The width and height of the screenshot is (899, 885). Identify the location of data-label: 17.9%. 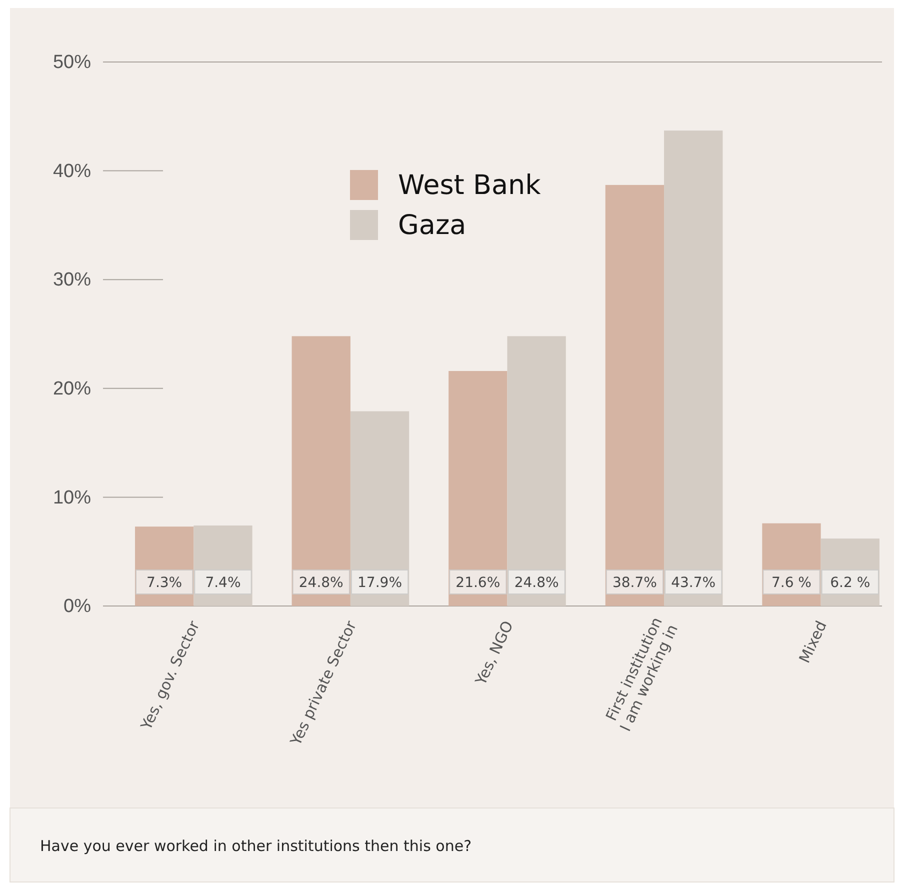
(380, 583).